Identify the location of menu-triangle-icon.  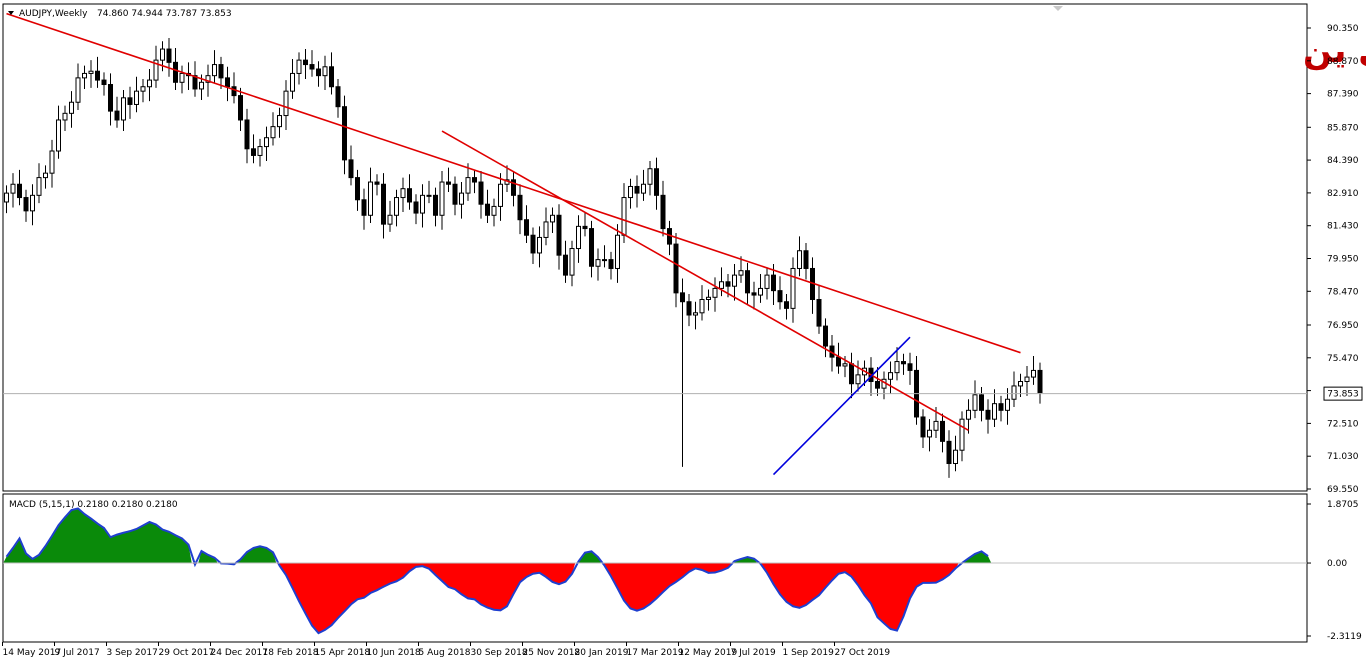
(11, 13).